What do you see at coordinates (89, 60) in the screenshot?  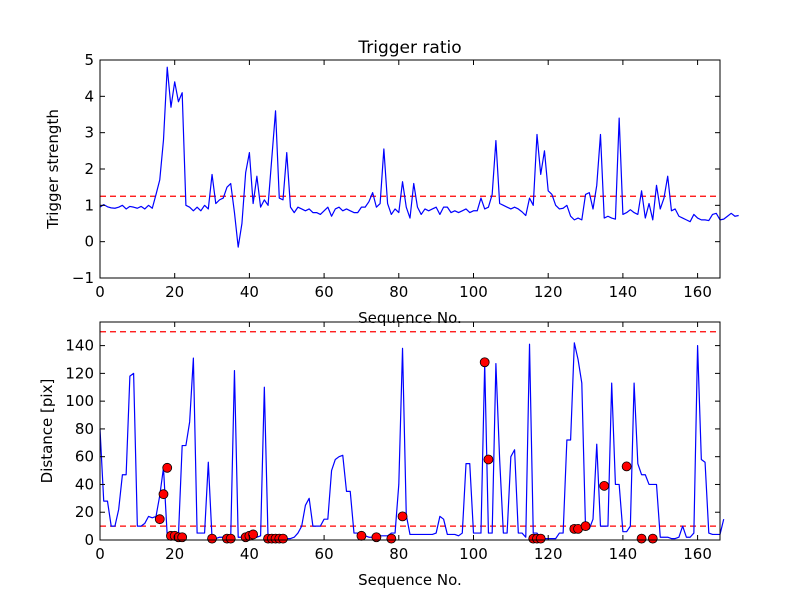 I see `y-tick-label: 5` at bounding box center [89, 60].